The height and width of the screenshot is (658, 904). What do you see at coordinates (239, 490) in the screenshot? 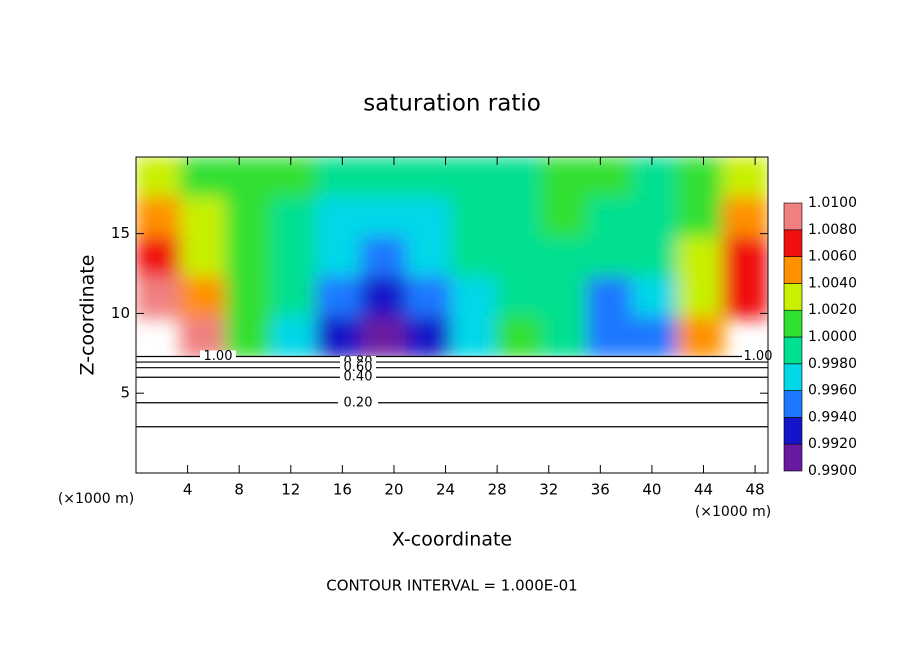
I see `x-tick-label: 8` at bounding box center [239, 490].